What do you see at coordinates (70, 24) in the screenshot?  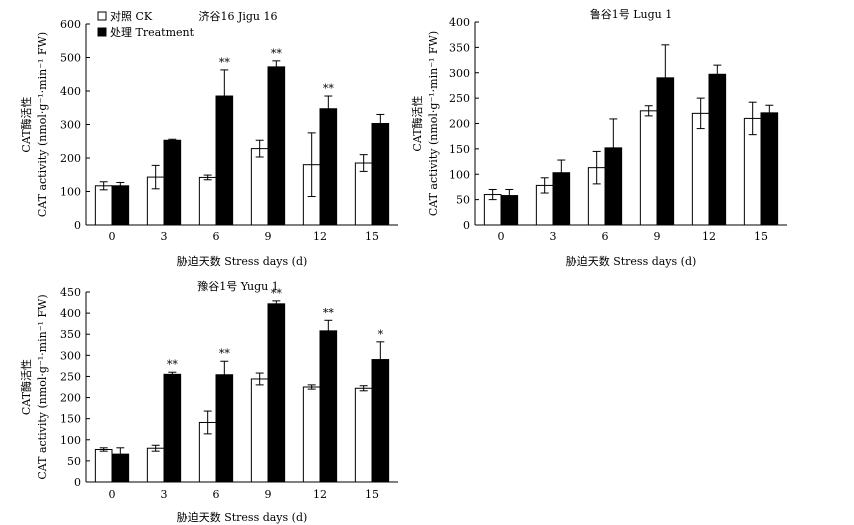 I see `y-tick-label: 600` at bounding box center [70, 24].